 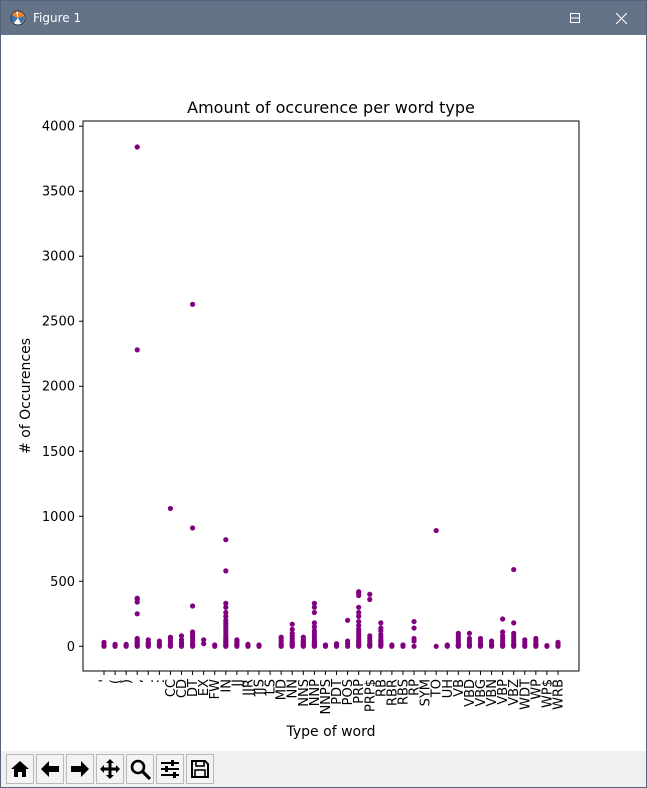 What do you see at coordinates (525, 694) in the screenshot?
I see `x-tick-label: WDT` at bounding box center [525, 694].